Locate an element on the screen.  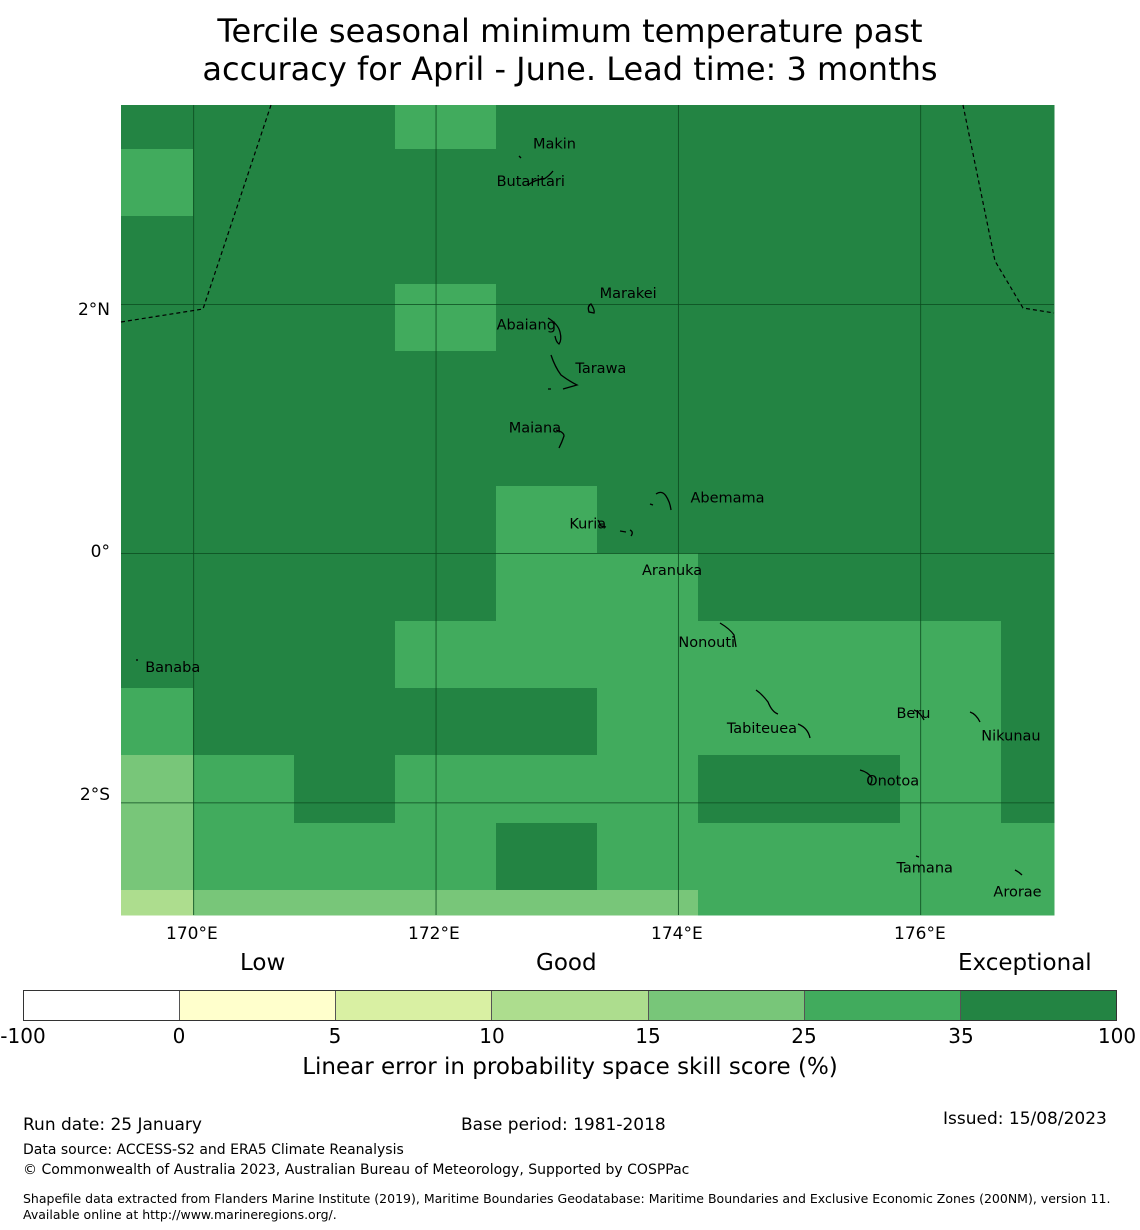
place-label-aranuka: Aranuka is located at coordinates (672, 571).